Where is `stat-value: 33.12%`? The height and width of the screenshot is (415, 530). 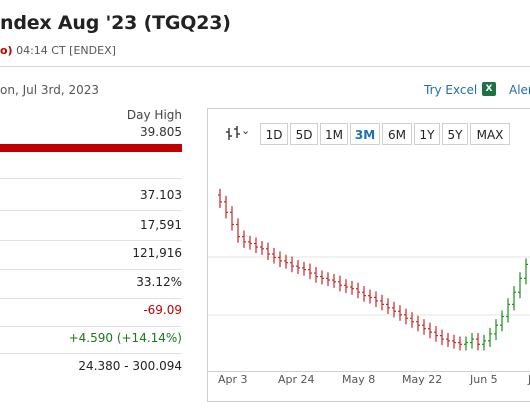
stat-value: 33.12% is located at coordinates (159, 282).